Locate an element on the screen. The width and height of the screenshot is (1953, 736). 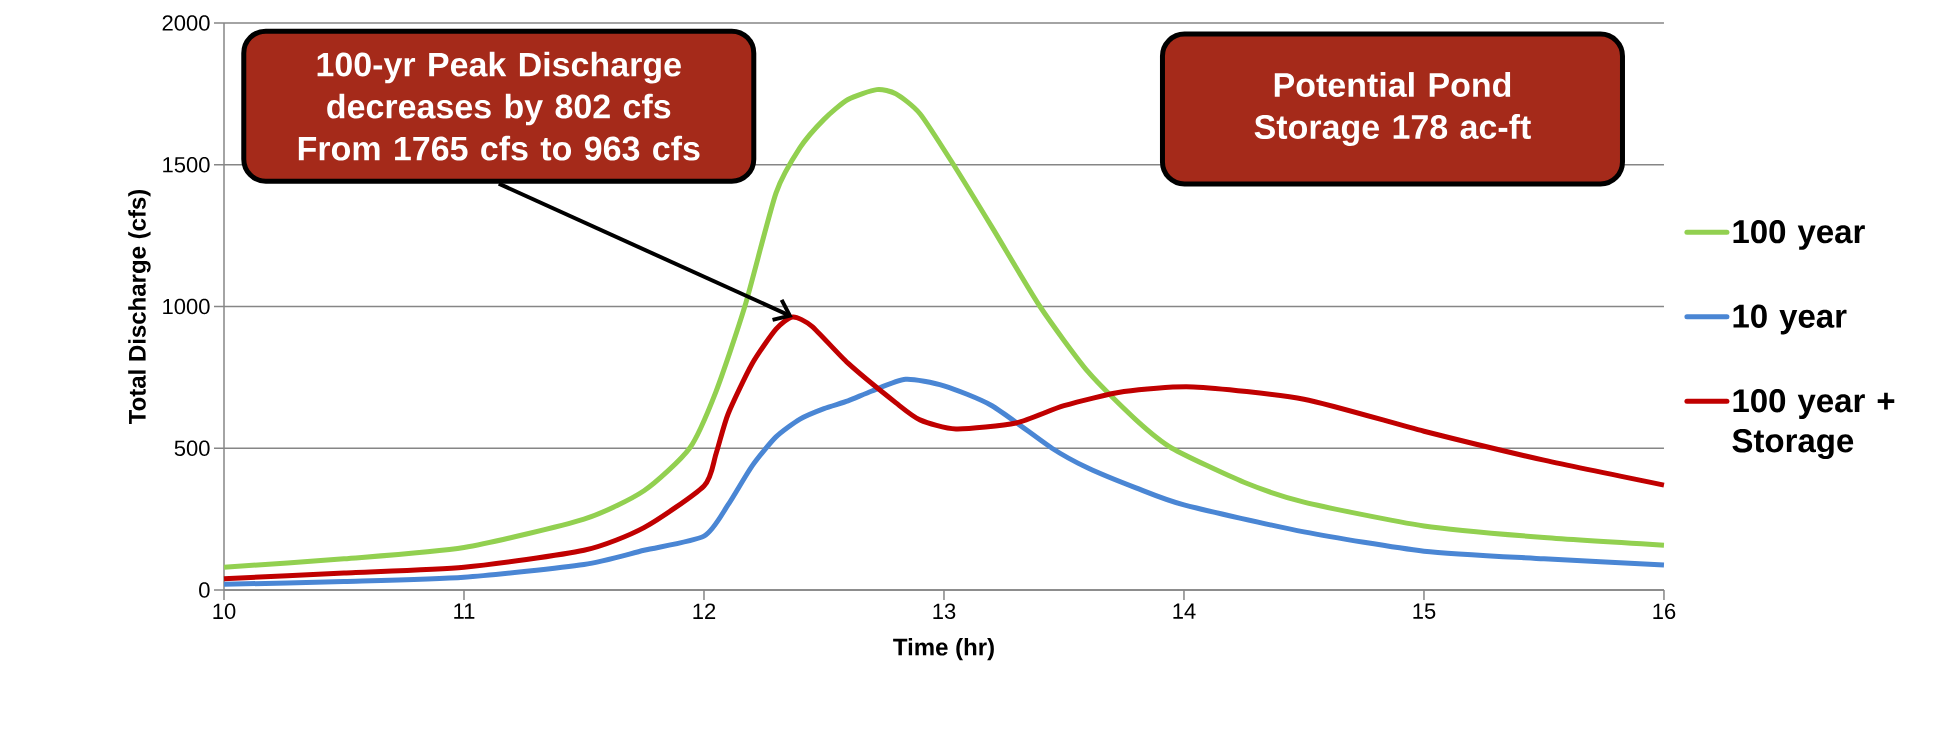
x-axis-title: Time (hr) is located at coordinates (943, 649).